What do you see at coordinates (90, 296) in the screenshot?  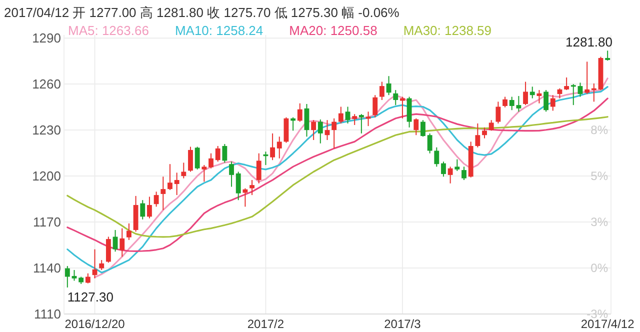 I see `annotation: 1127.30` at bounding box center [90, 296].